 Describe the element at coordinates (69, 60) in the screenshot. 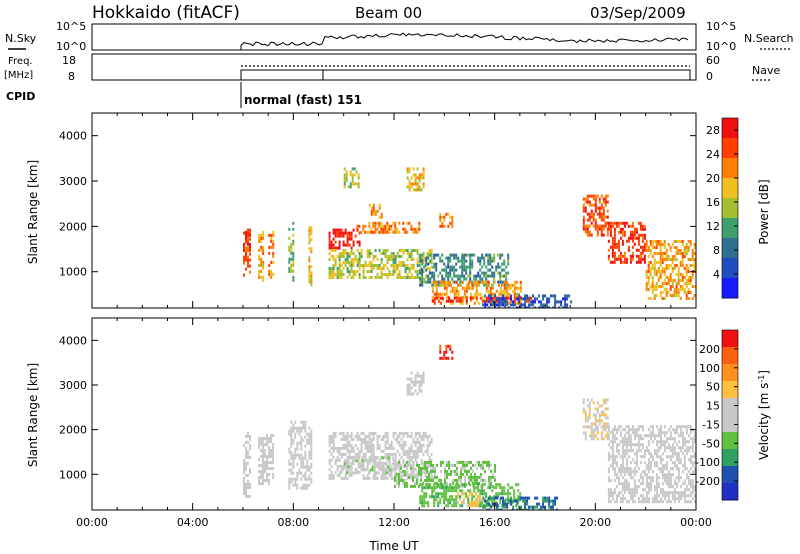

I see `freq-tick-top: 18` at that location.